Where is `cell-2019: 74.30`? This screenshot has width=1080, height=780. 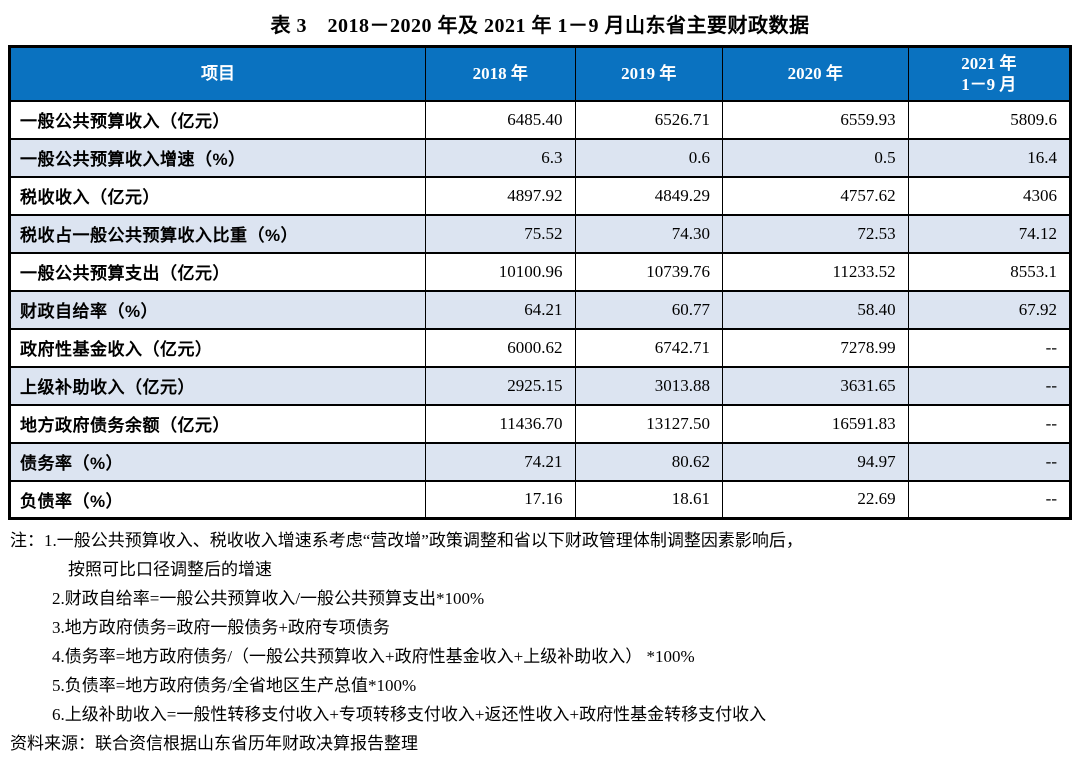
cell-2019: 74.30 is located at coordinates (648, 233).